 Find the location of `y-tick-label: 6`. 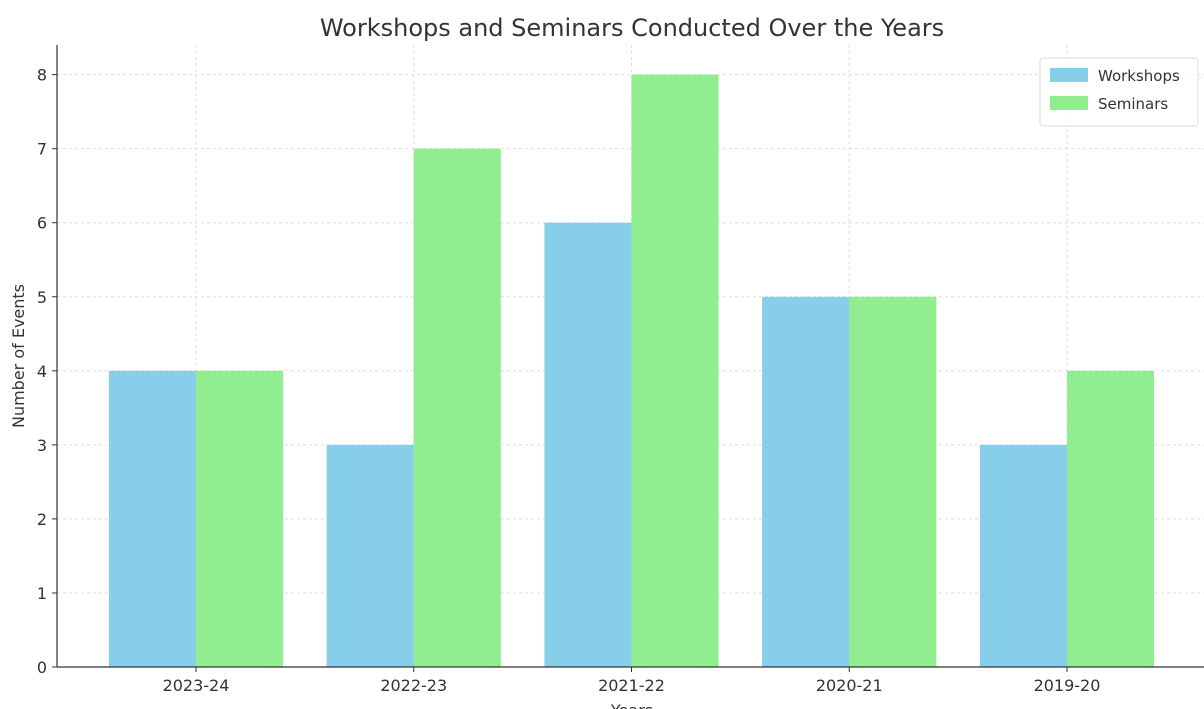

y-tick-label: 6 is located at coordinates (42, 223).